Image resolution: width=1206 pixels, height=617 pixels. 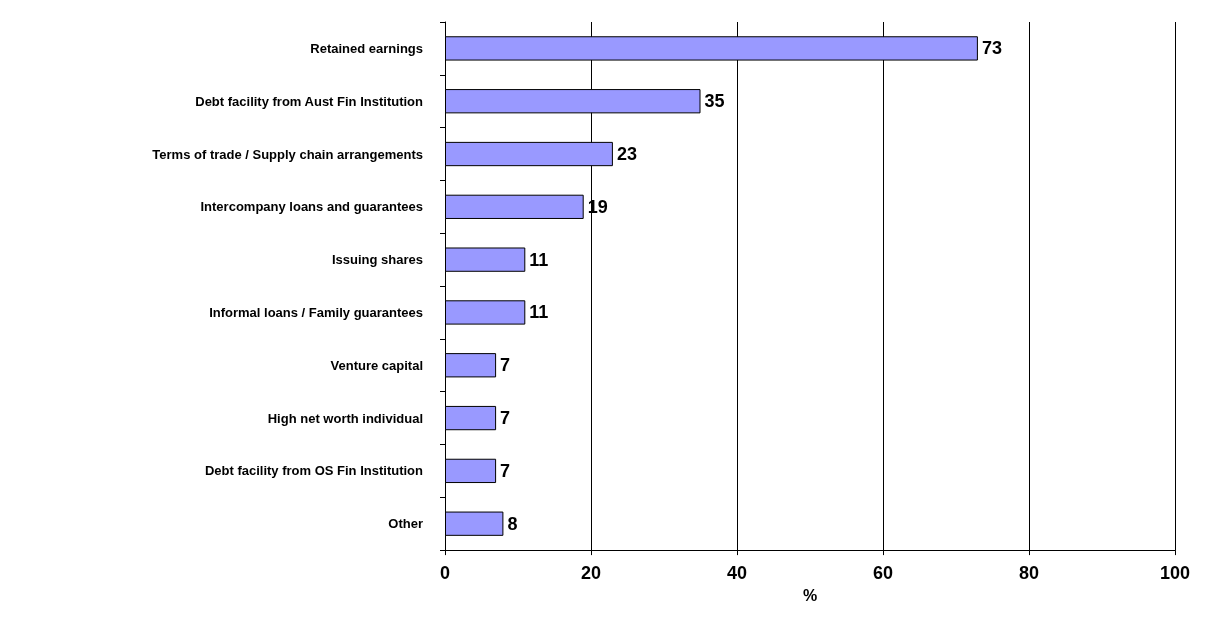 I want to click on y-tick-label: Terms of trade / Supply chain arrangements, so click(x=287, y=154).